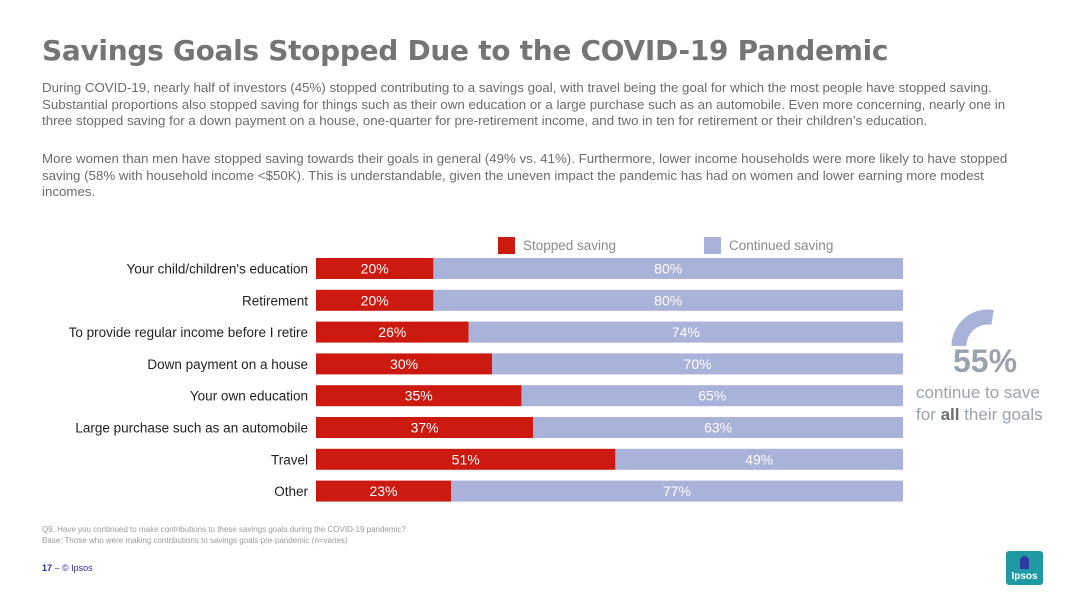 The image size is (1080, 608). I want to click on data-label-continued: 74%, so click(686, 332).